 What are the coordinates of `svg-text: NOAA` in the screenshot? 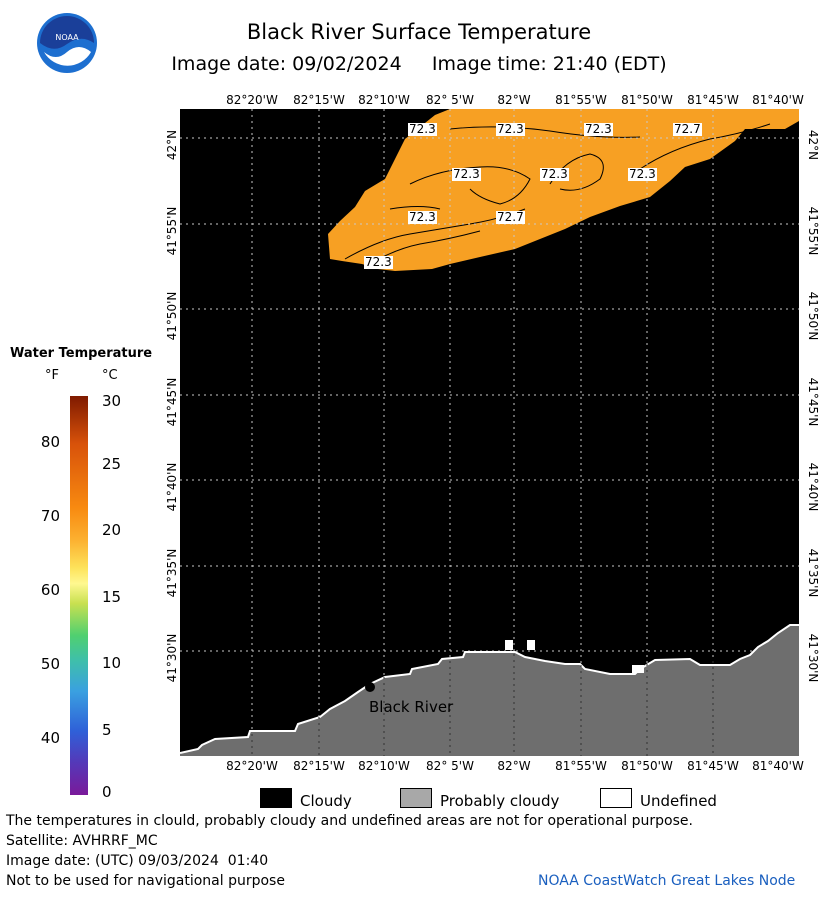 It's located at (67, 37).